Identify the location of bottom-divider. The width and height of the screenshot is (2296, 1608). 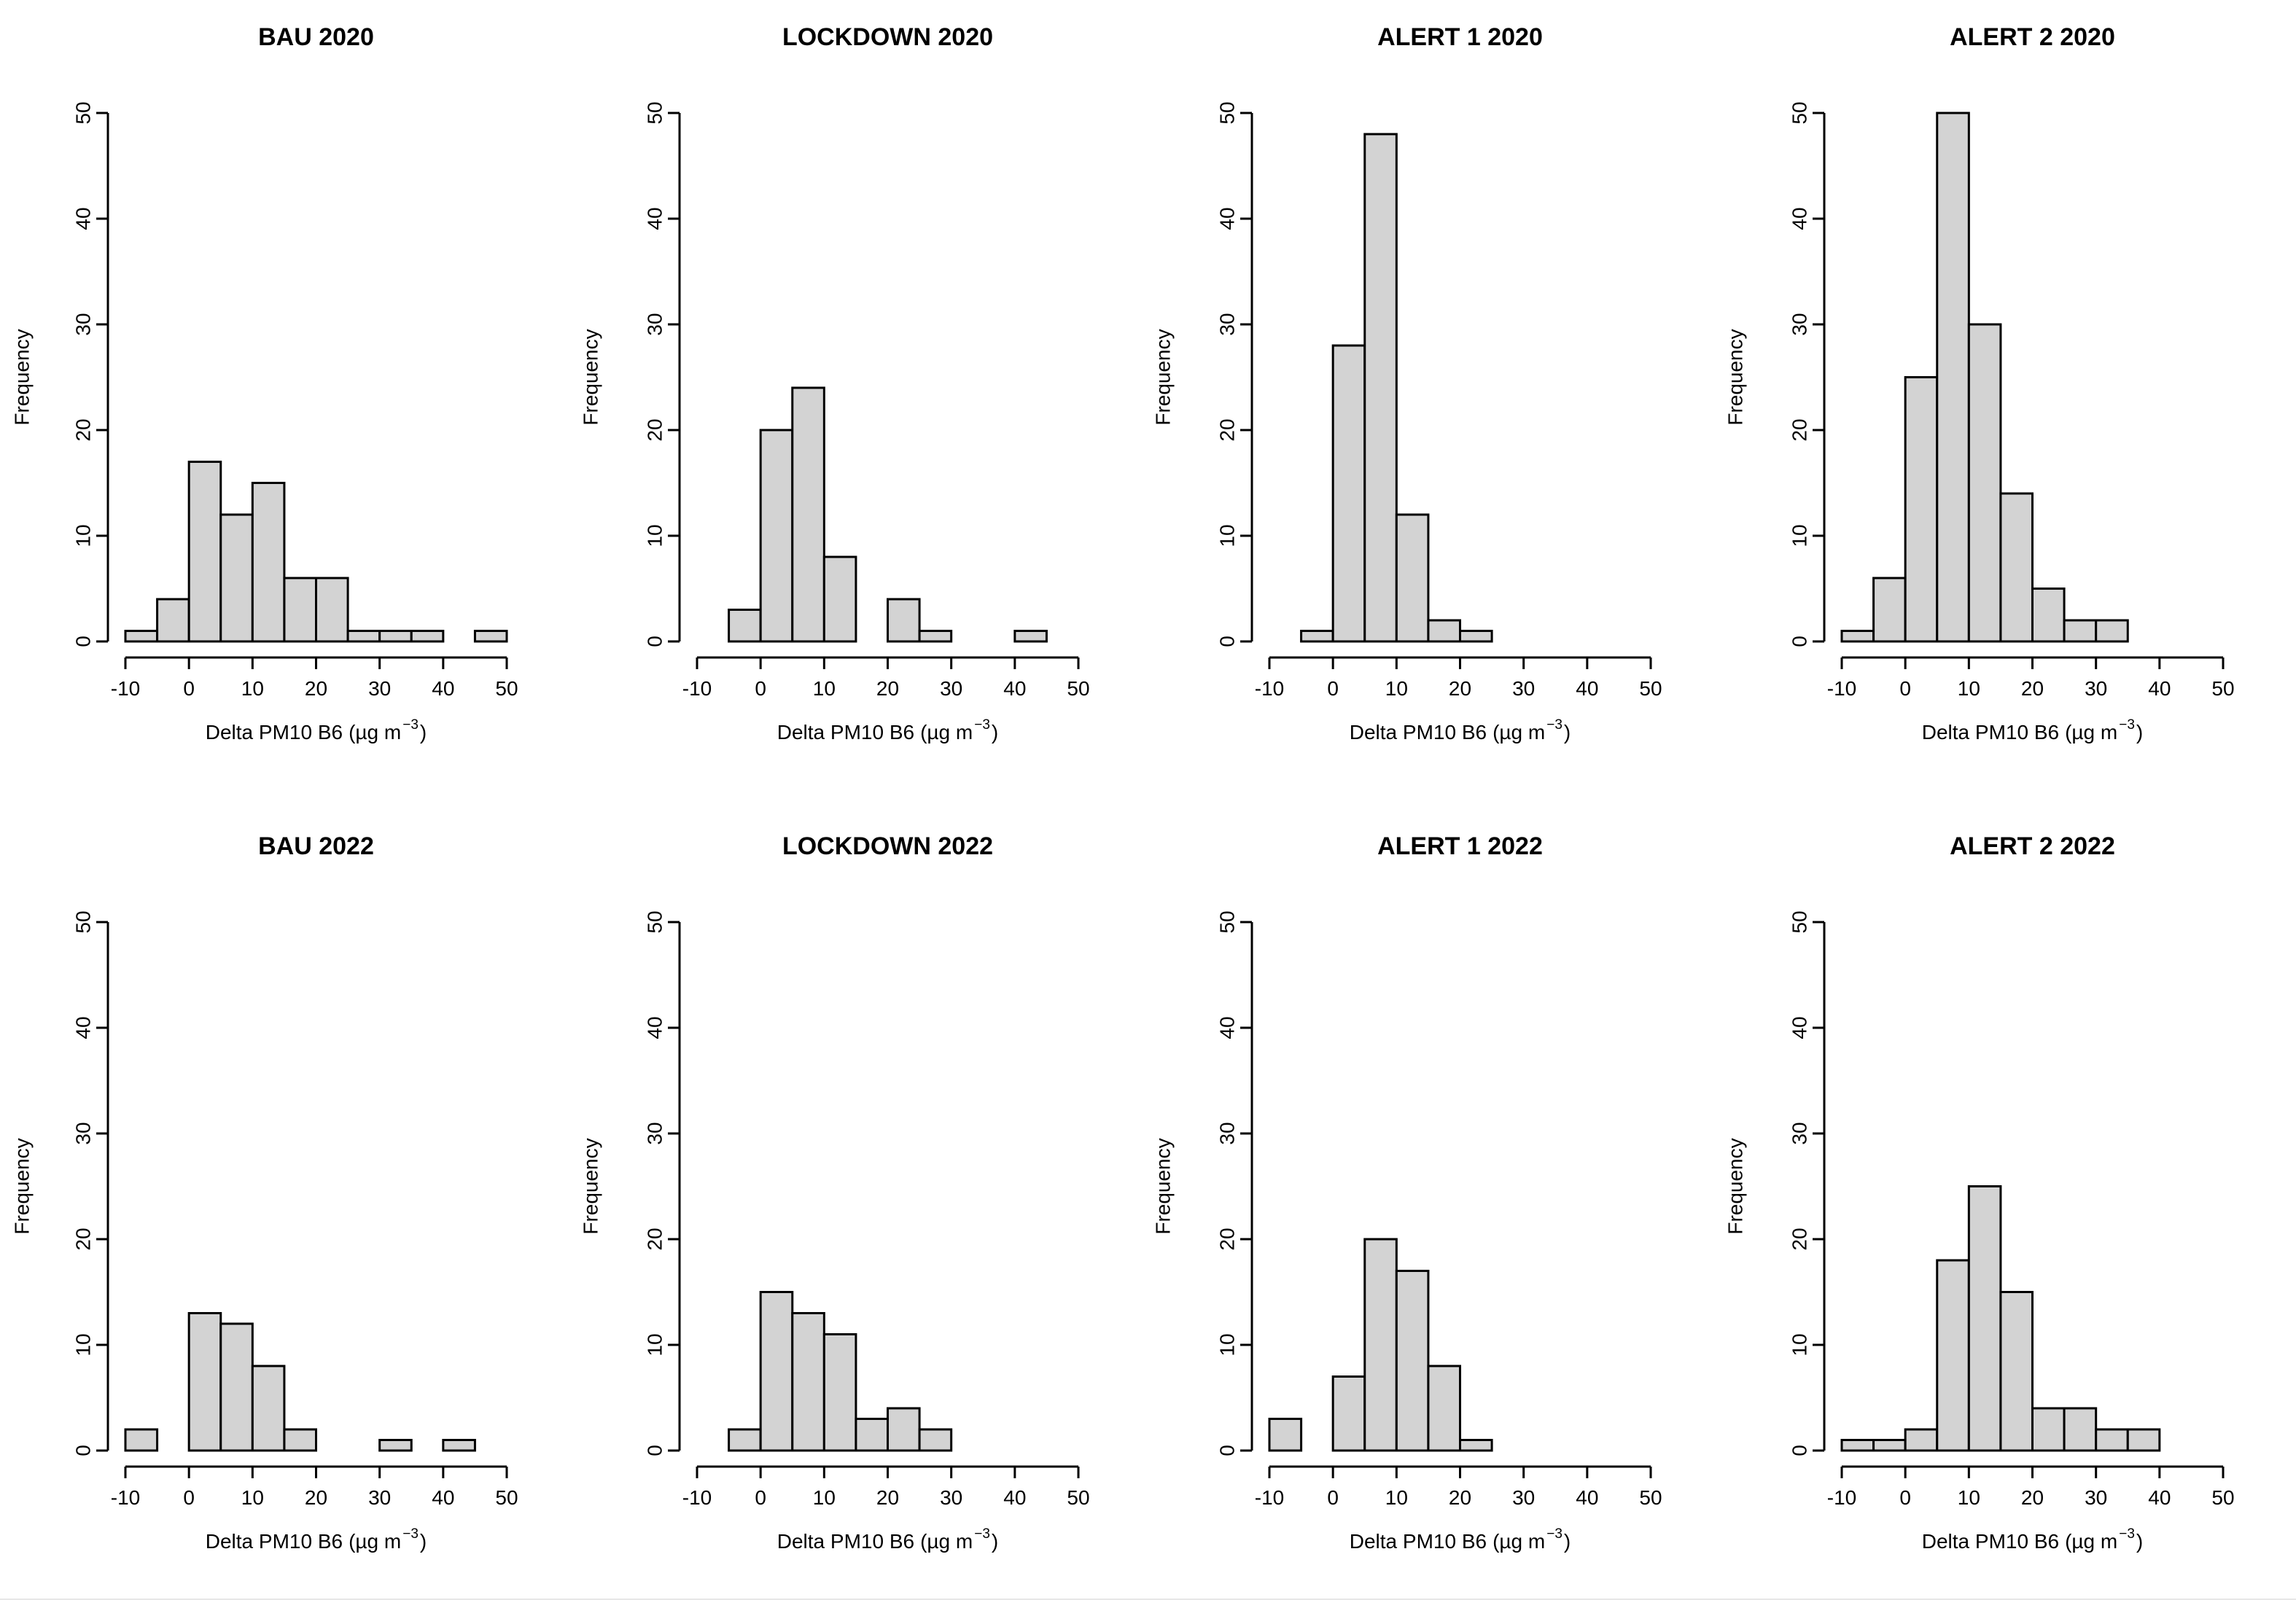
(1148, 1599).